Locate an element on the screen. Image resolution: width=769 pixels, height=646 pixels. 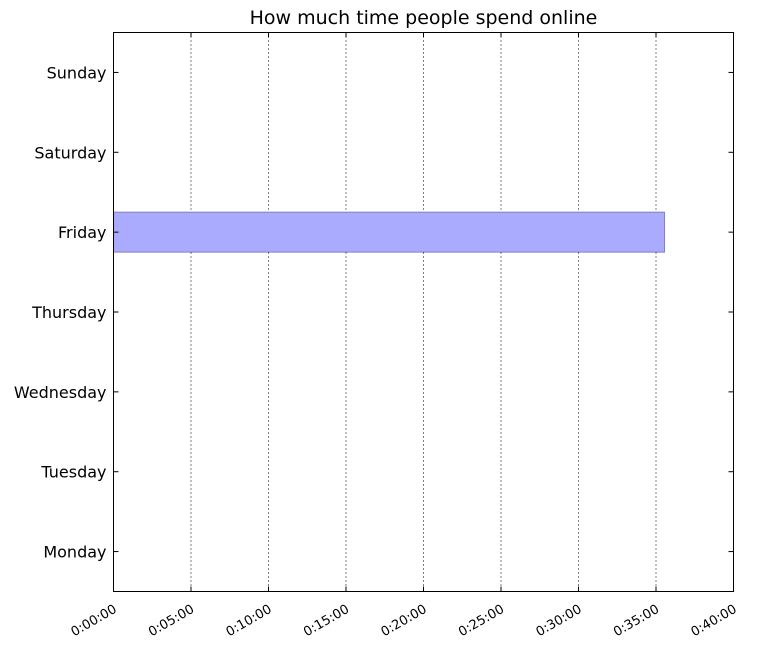
ytick-label-tuesday: Tuesday is located at coordinates (73, 472).